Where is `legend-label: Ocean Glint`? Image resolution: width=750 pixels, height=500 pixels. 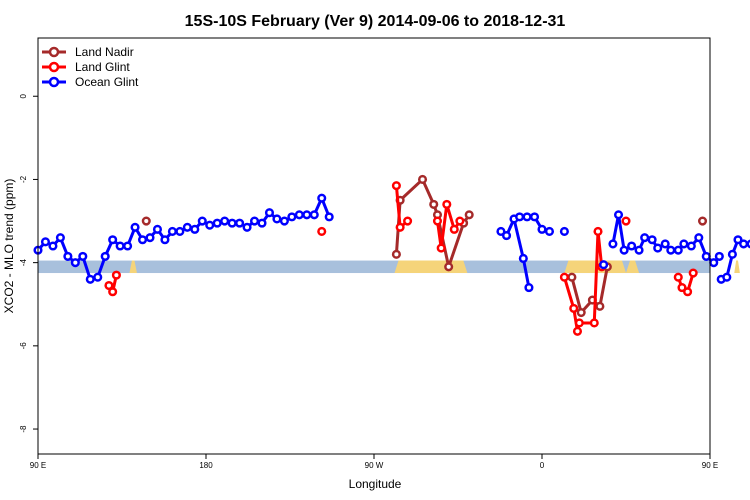 legend-label: Ocean Glint is located at coordinates (107, 82).